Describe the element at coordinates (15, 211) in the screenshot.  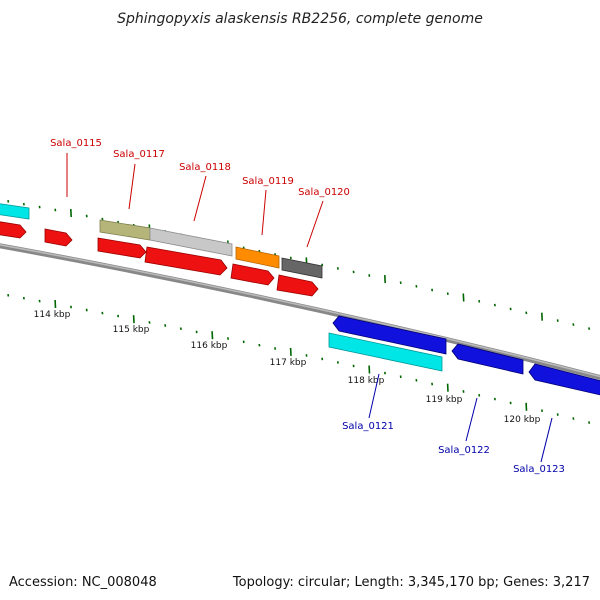
I see `cyan-feature-left` at that location.